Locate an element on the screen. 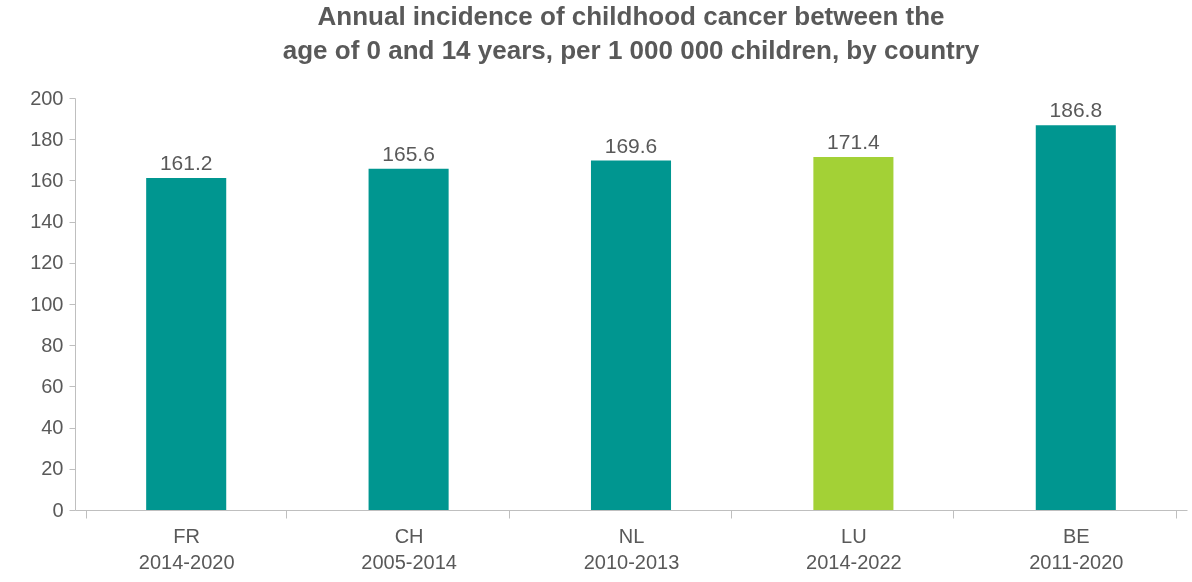 Image resolution: width=1192 pixels, height=582 pixels. y-tick-label: 100 is located at coordinates (47, 303).